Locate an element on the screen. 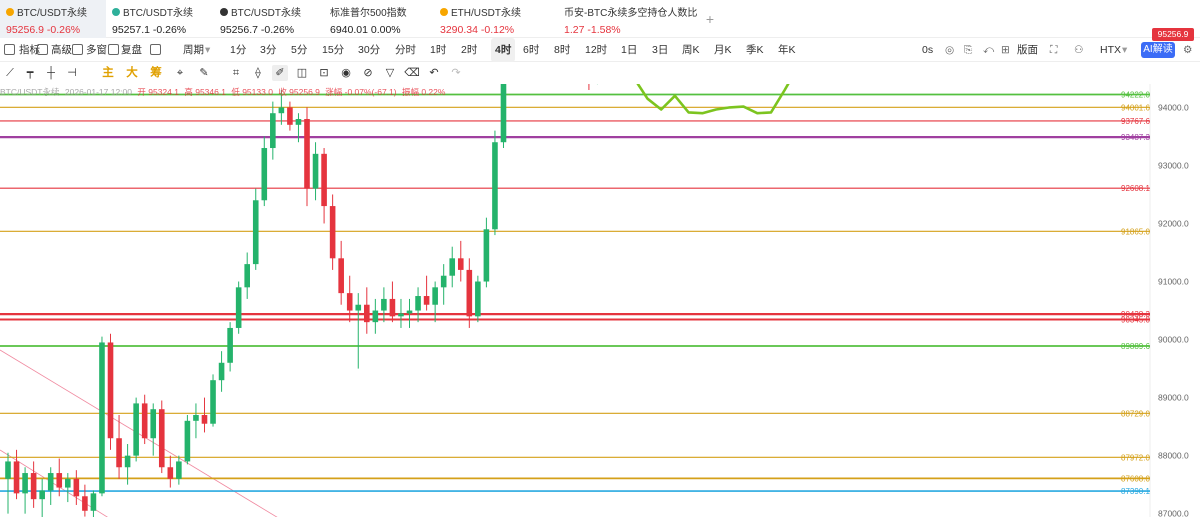 The width and height of the screenshot is (1200, 517). pen-tool-icon: ✎ is located at coordinates (204, 73).